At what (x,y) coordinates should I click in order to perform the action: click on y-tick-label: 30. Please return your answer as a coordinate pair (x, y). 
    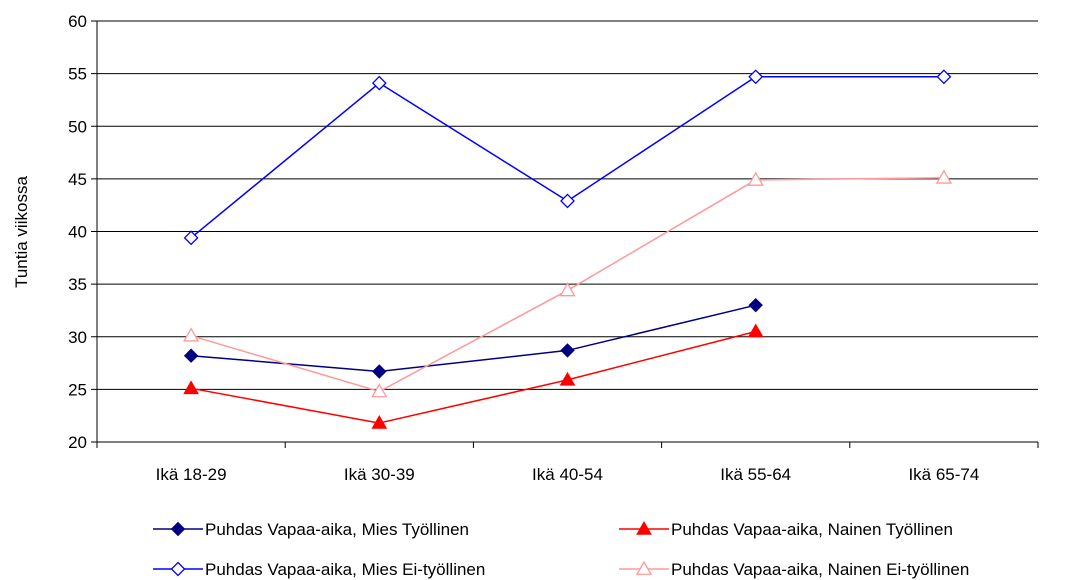
    Looking at the image, I should click on (77, 337).